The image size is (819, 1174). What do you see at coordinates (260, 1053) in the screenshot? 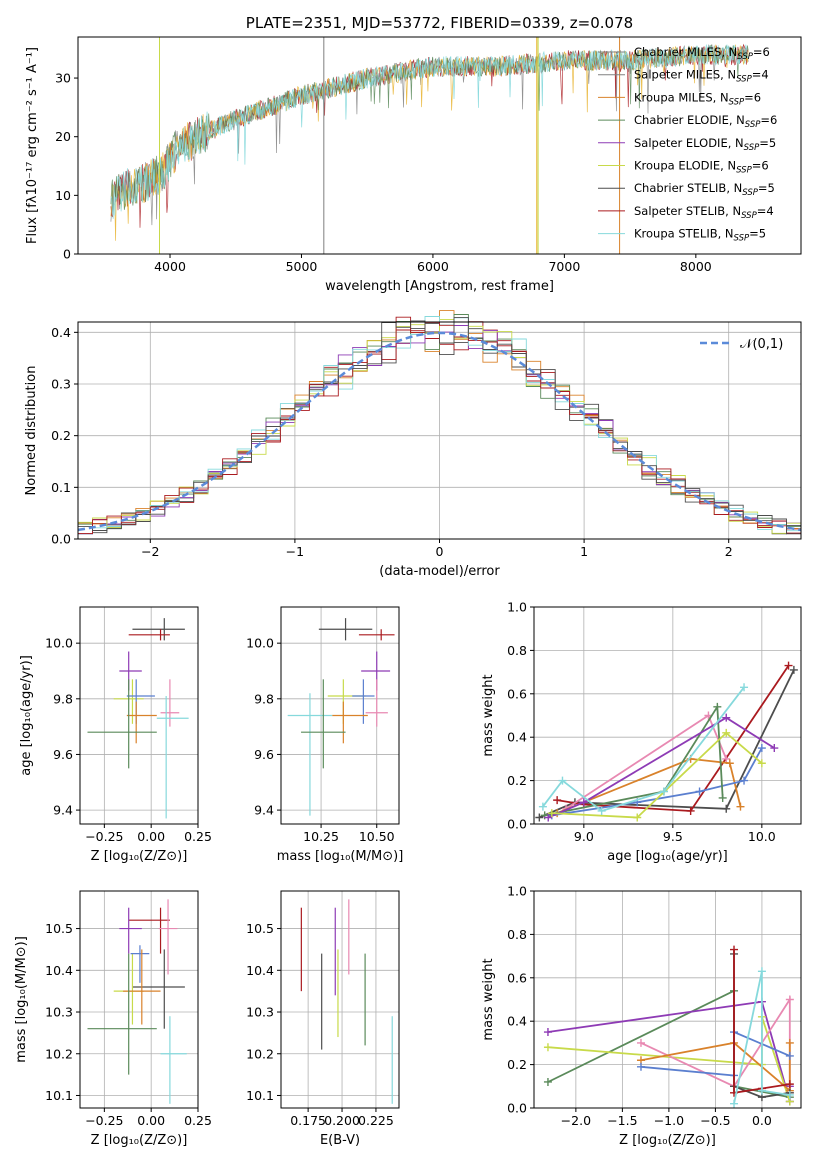
I see `y-tick-label: 10.2` at bounding box center [260, 1053].